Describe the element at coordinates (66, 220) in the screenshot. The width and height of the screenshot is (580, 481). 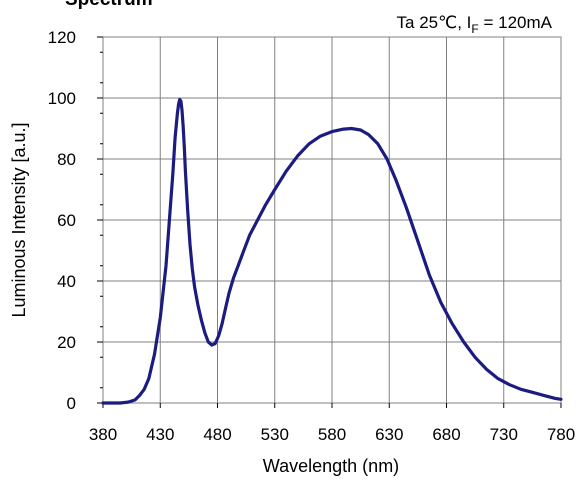
I see `y-tick-label-60: 60` at that location.